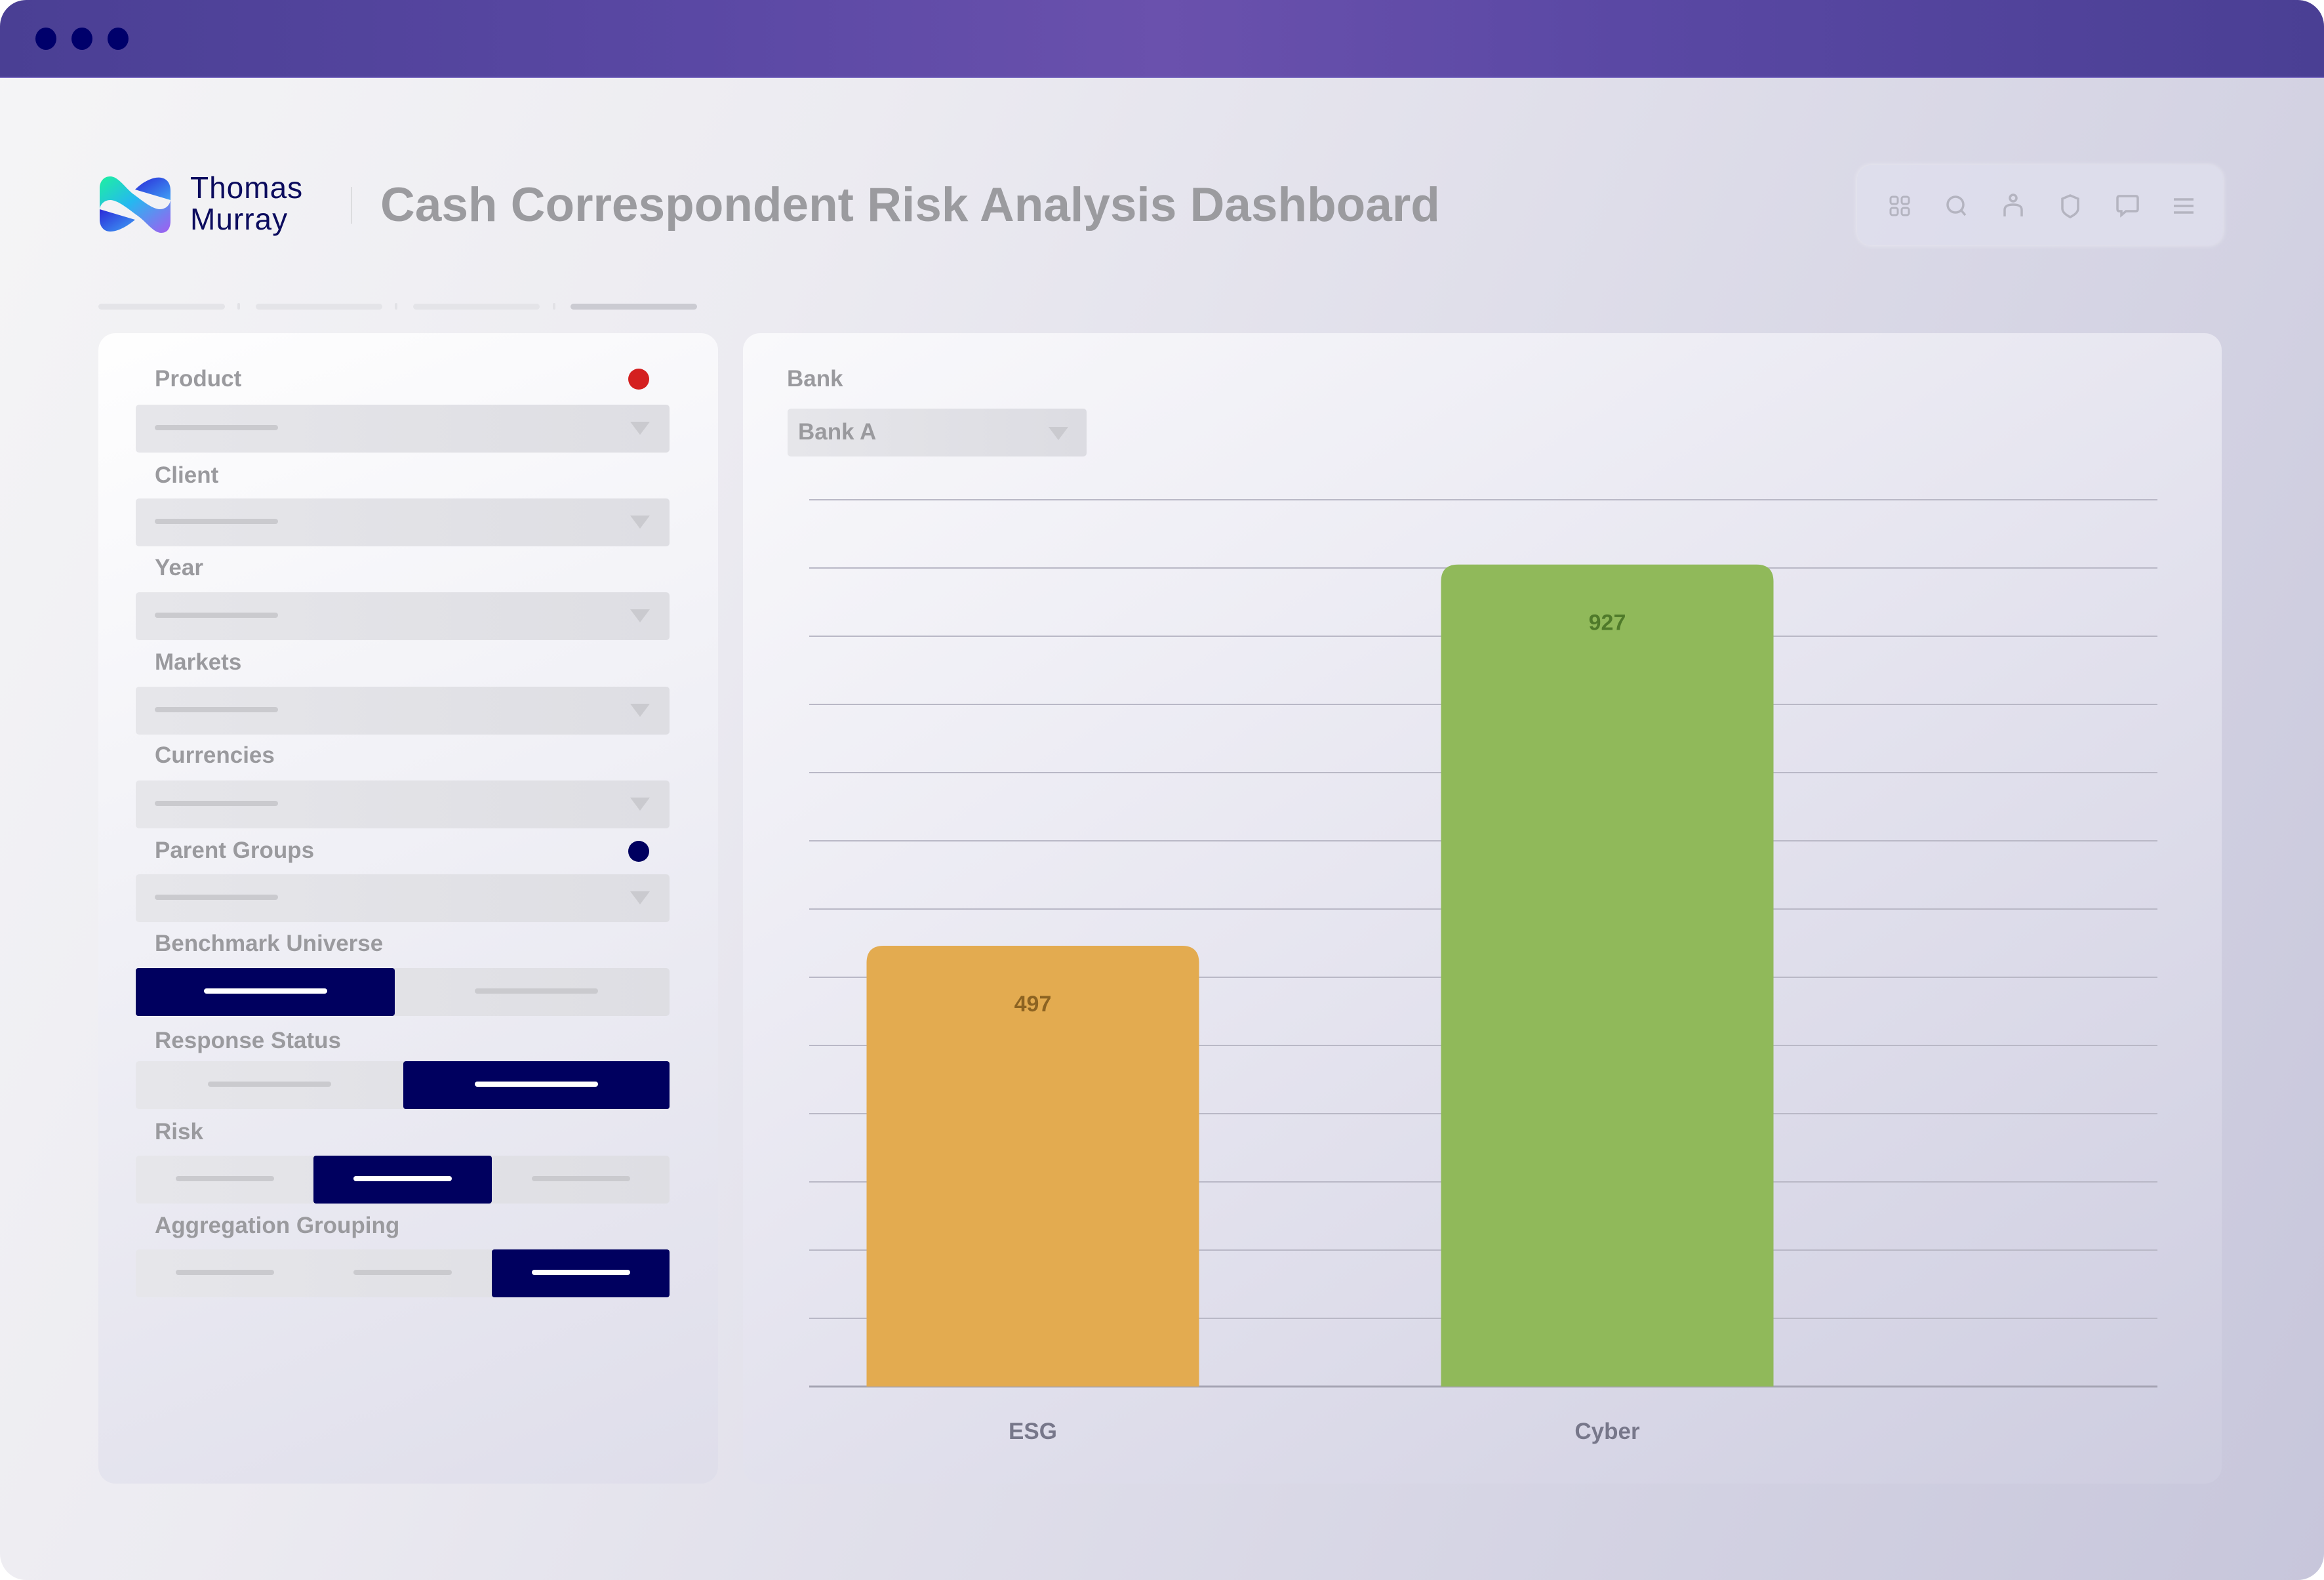  I want to click on x-tick-label: ESG, so click(1033, 1431).